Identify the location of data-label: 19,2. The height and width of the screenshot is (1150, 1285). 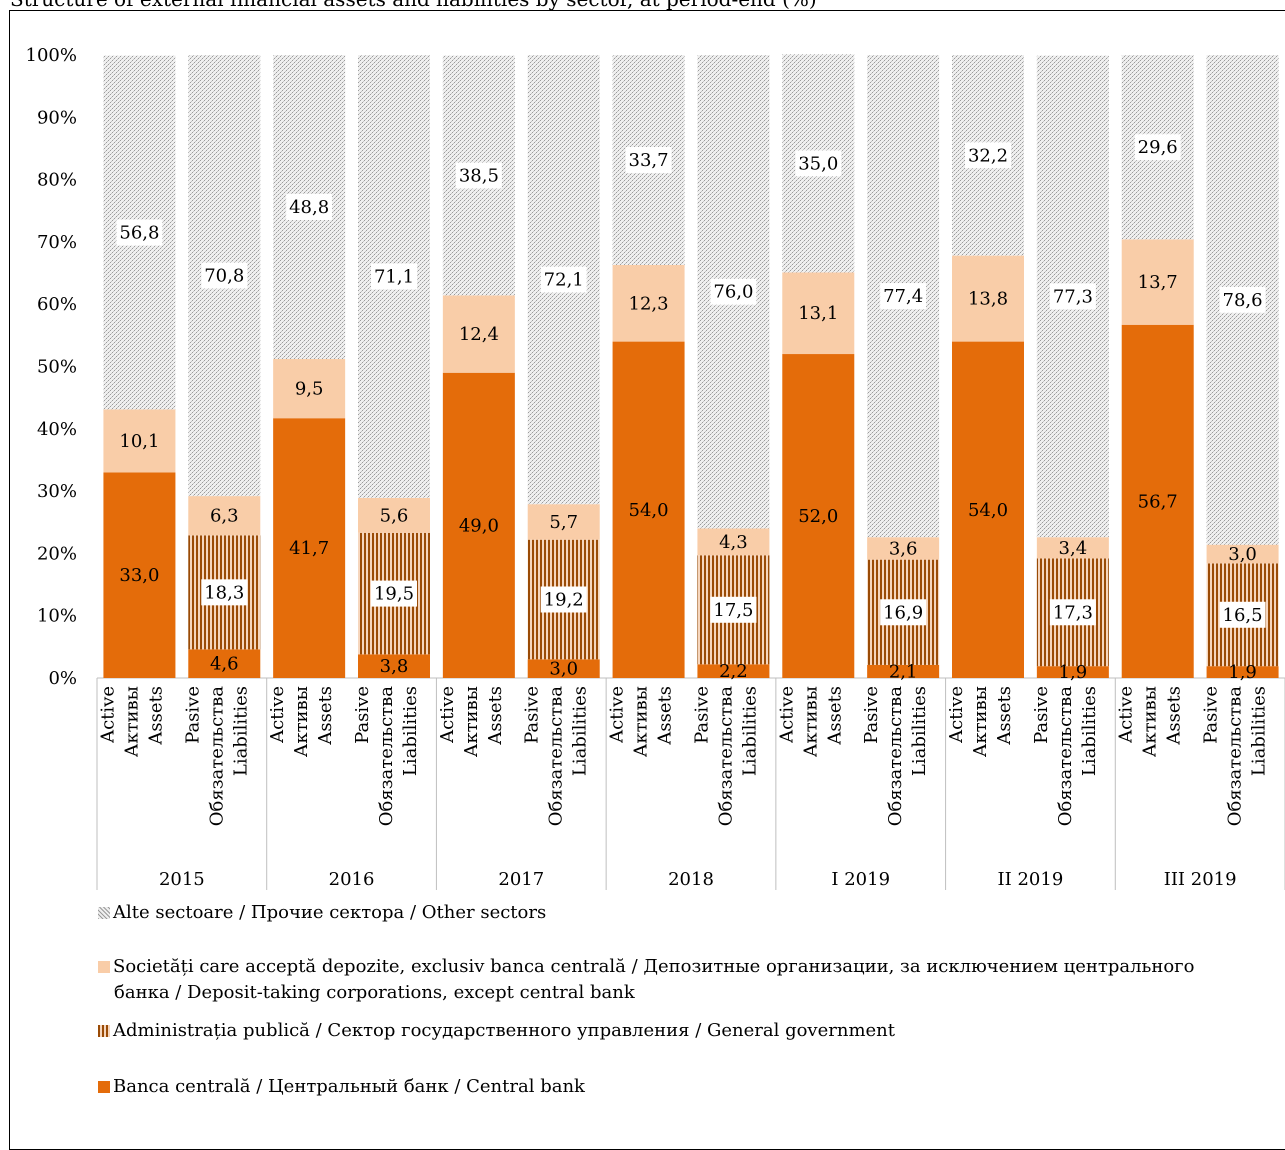
(564, 600).